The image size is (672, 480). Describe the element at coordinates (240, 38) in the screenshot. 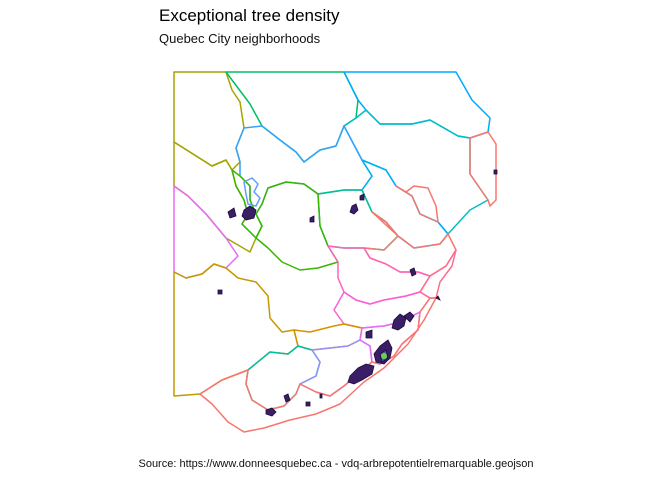

I see `map-subtitle: Quebec City neighborhoods` at that location.